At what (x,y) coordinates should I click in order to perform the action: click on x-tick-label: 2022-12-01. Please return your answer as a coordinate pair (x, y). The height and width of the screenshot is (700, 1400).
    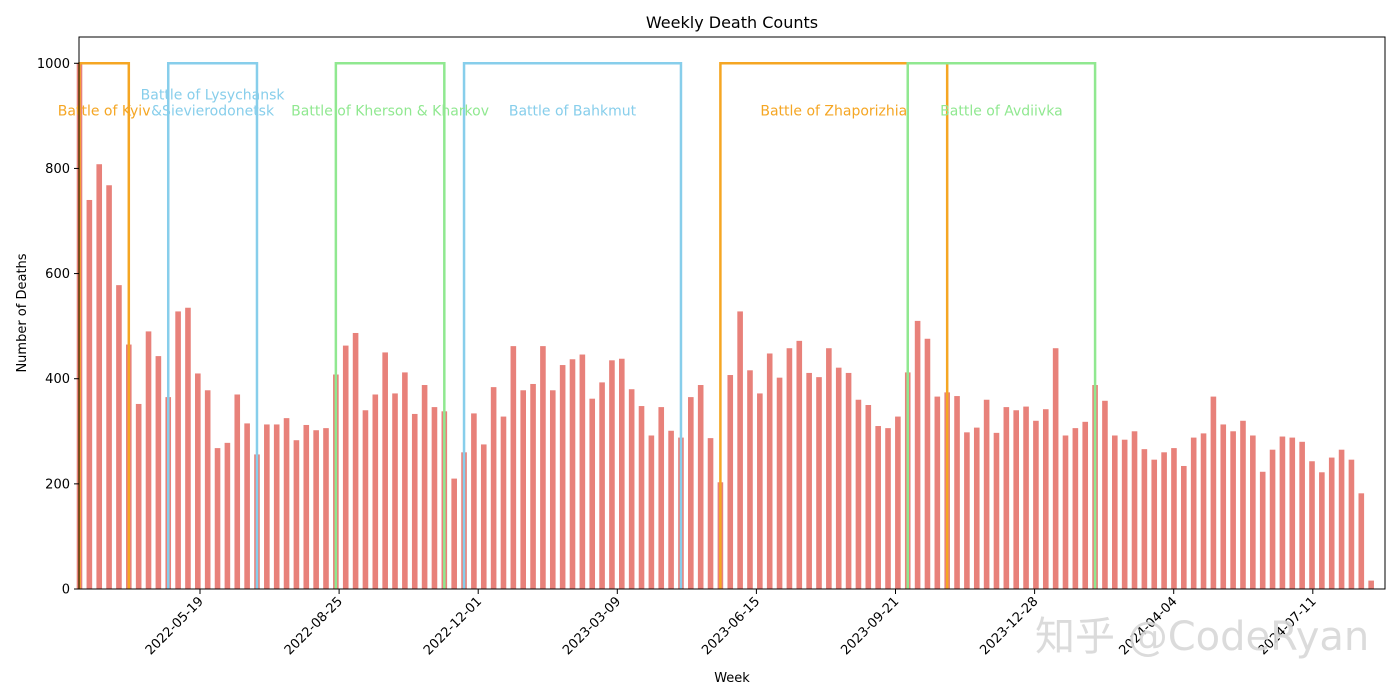
    Looking at the image, I should click on (453, 626).